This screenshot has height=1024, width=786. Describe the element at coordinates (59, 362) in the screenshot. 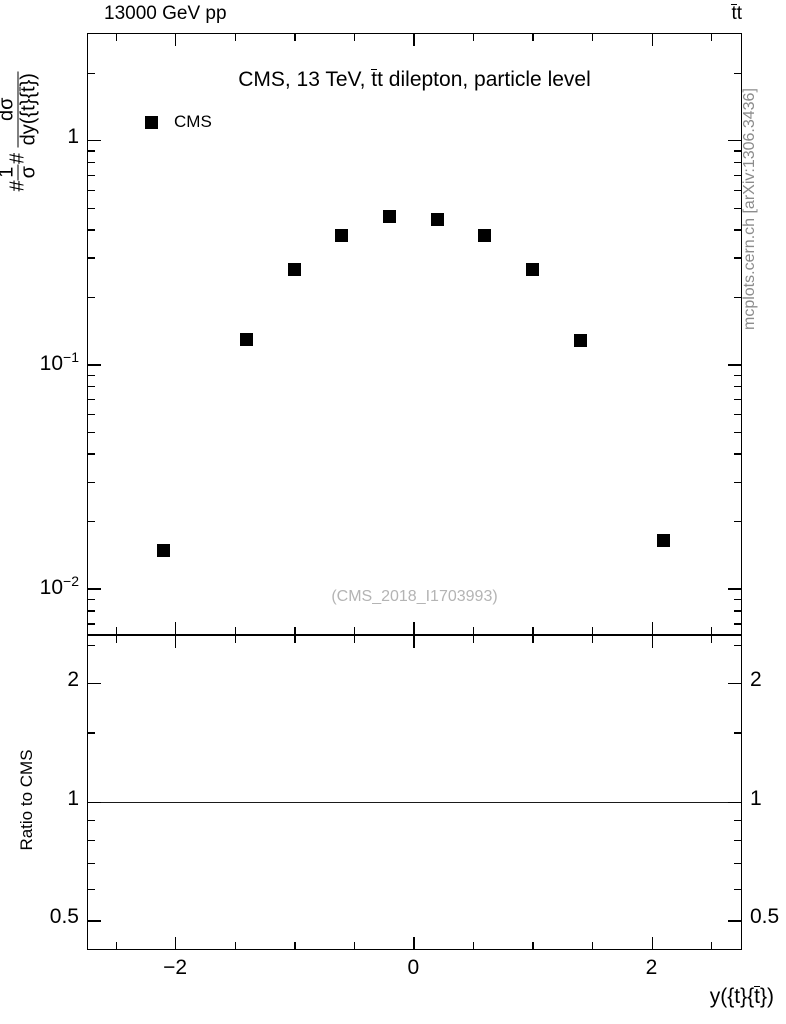

I see `main-y-tick-label: 10−1` at that location.